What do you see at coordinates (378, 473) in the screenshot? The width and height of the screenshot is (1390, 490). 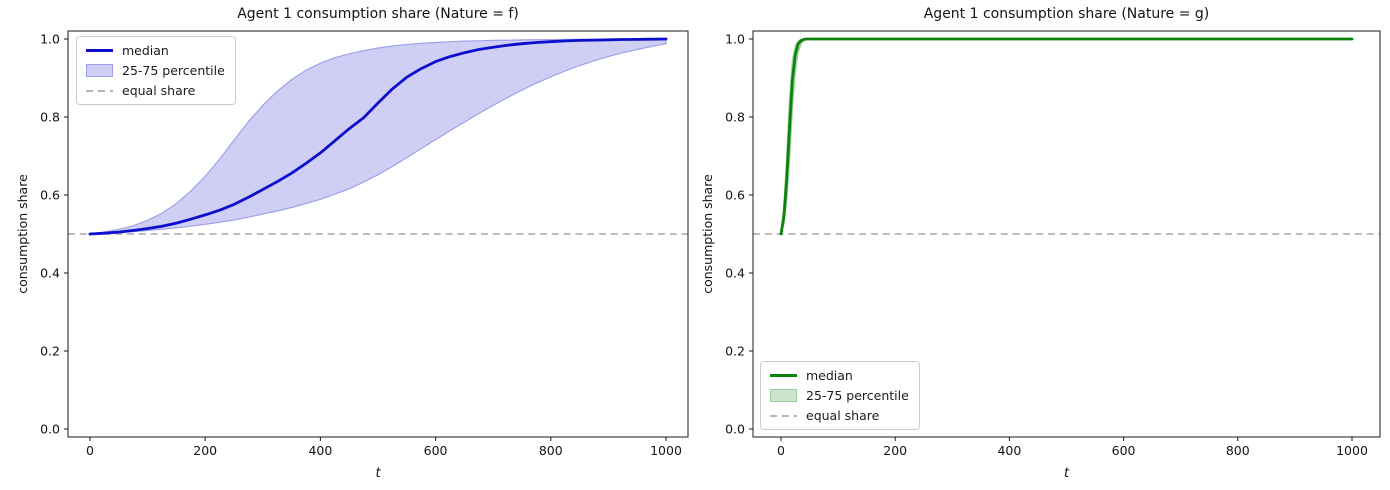 I see `chart-f-xlabel: t` at bounding box center [378, 473].